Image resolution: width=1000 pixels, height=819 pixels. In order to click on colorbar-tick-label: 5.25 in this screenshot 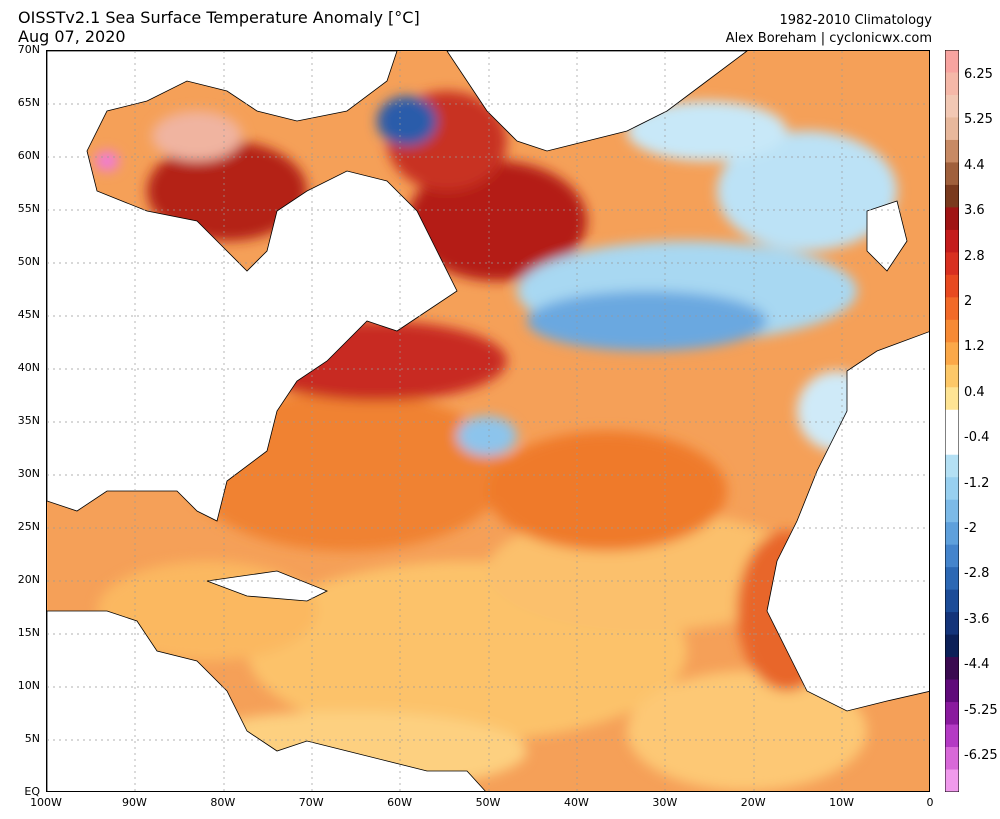, I will do `click(978, 120)`.